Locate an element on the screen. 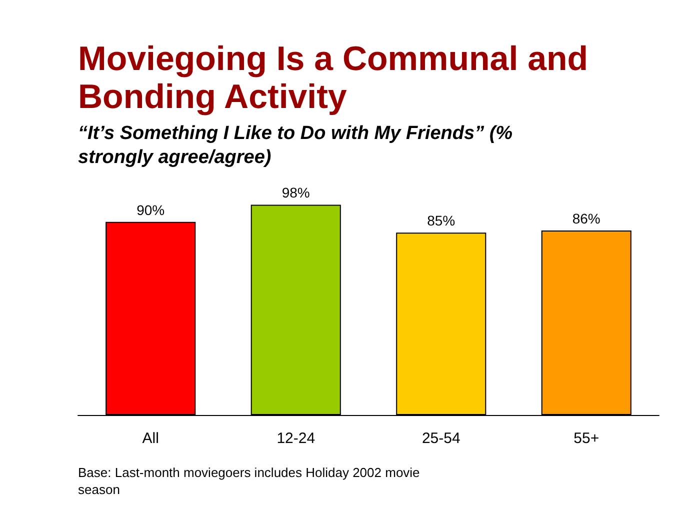 This screenshot has height=519, width=687. data-label: 98% is located at coordinates (296, 192).